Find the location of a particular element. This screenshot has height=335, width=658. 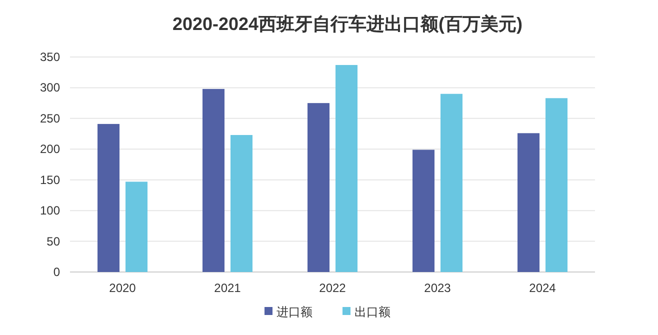

x-tick-label: 2021 is located at coordinates (228, 288).